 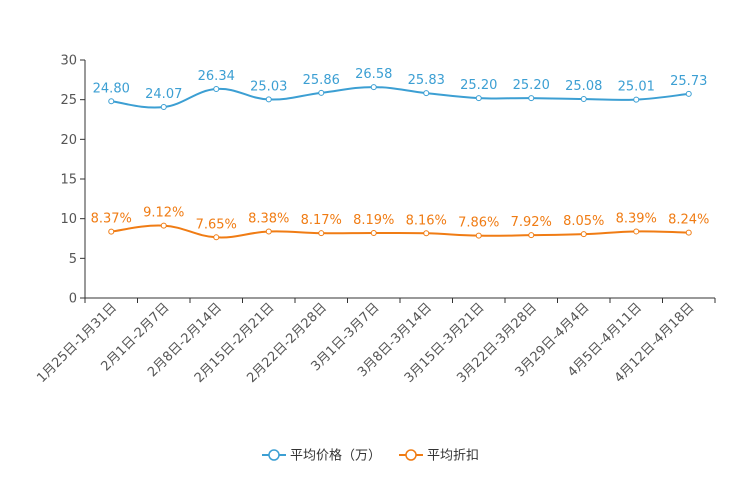 I want to click on legend-label: 平均价格（万）, so click(x=335, y=456).